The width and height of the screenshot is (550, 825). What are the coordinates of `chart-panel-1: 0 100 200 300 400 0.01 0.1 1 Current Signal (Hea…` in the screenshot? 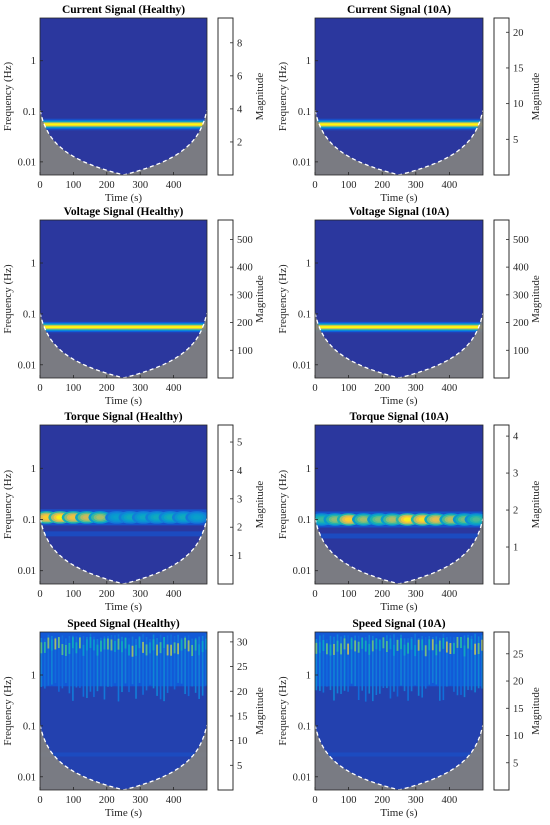 It's located at (134, 104).